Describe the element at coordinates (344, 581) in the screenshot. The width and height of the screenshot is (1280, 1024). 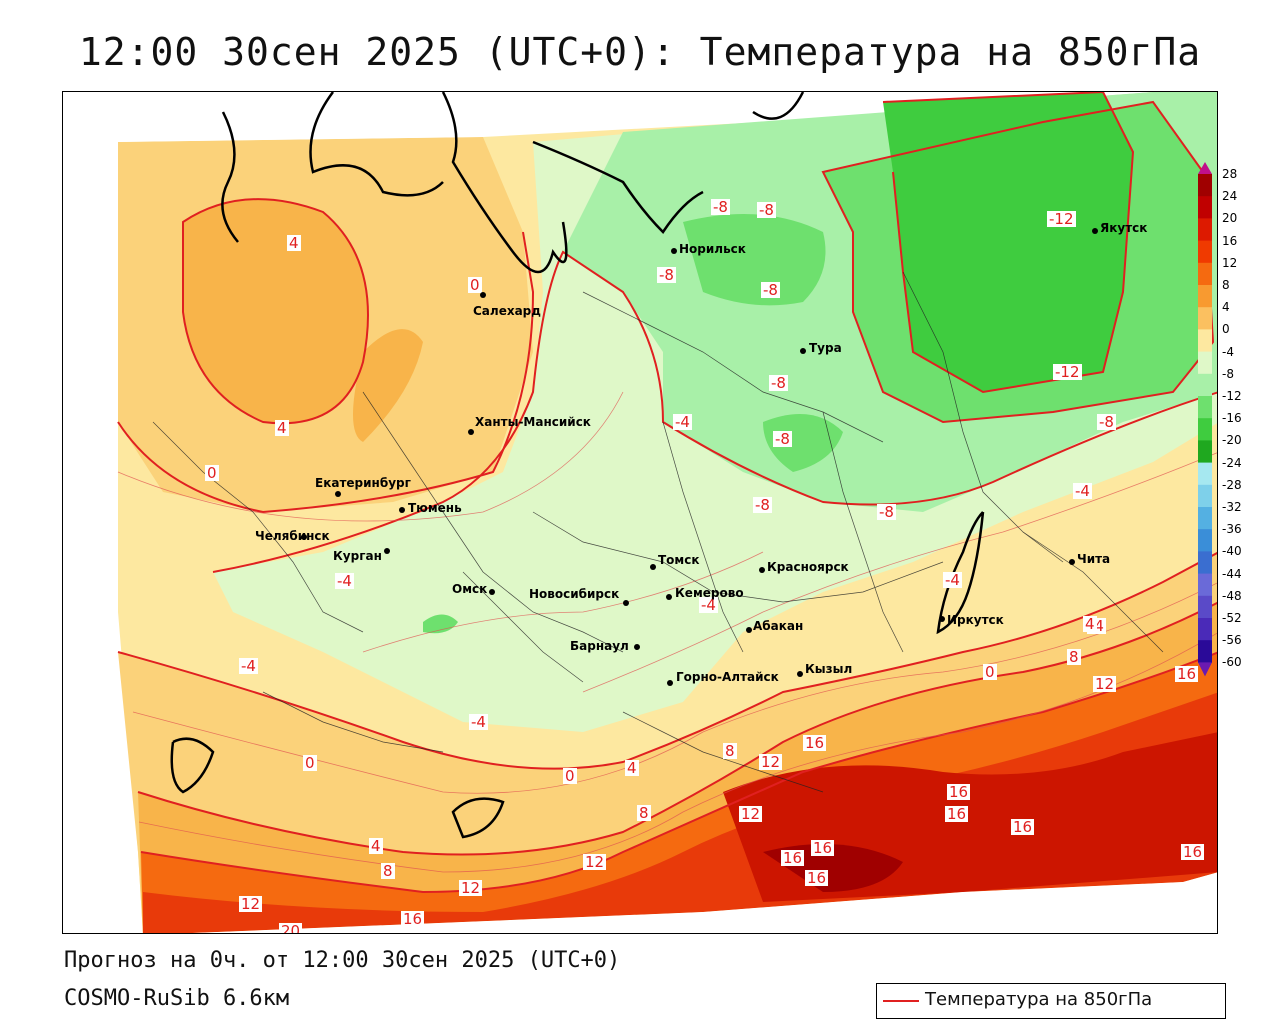
I see `contour-label: -4` at that location.